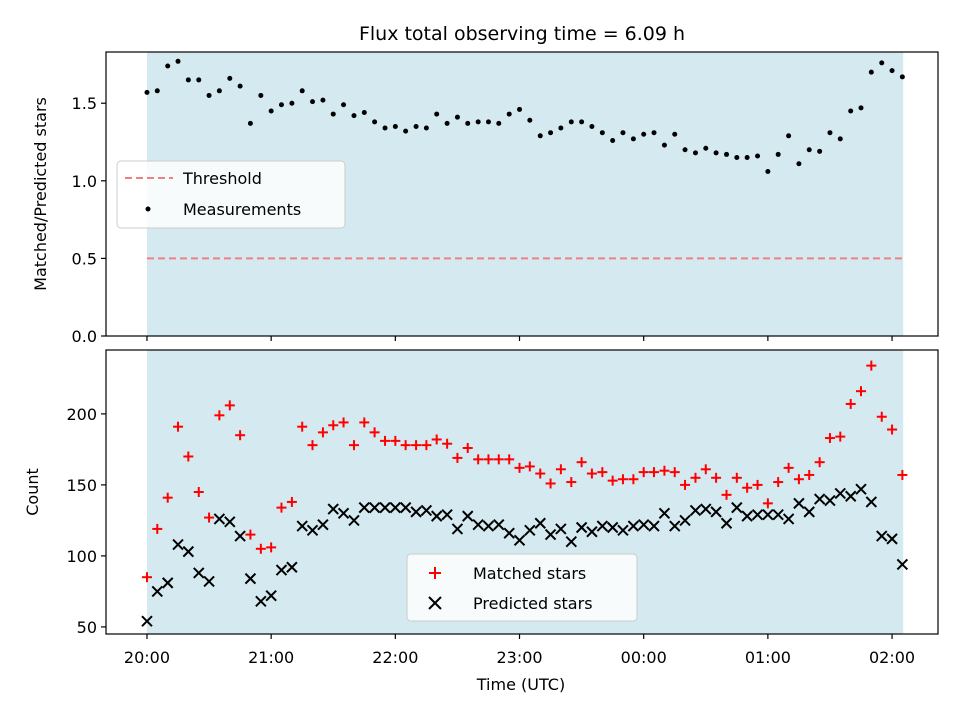 The image size is (960, 720). I want to click on x-tick-label: 01:00, so click(768, 657).